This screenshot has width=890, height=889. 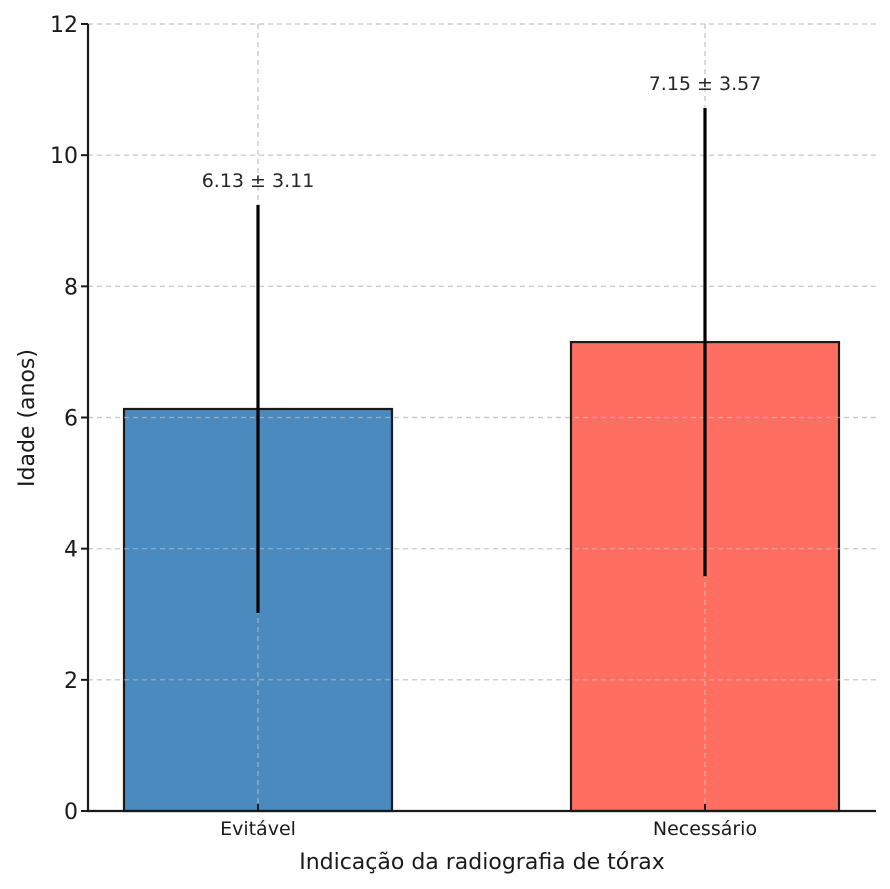 What do you see at coordinates (64, 25) in the screenshot?
I see `y-tick-label: 12` at bounding box center [64, 25].